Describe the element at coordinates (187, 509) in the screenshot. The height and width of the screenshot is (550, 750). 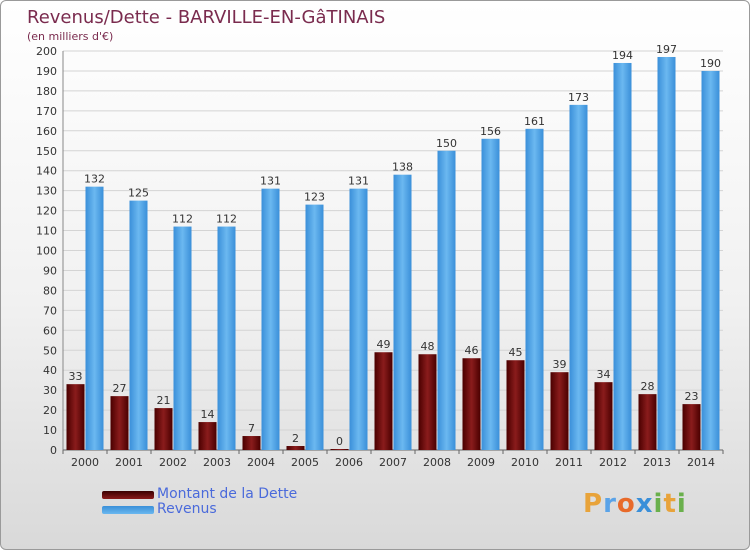
I see `legend-label-revenus: Revenus` at that location.